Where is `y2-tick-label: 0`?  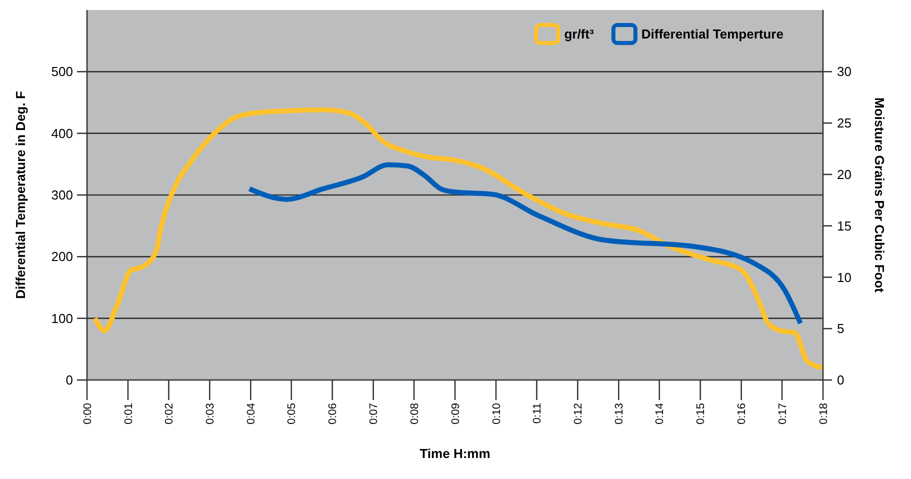
y2-tick-label: 0 is located at coordinates (840, 380).